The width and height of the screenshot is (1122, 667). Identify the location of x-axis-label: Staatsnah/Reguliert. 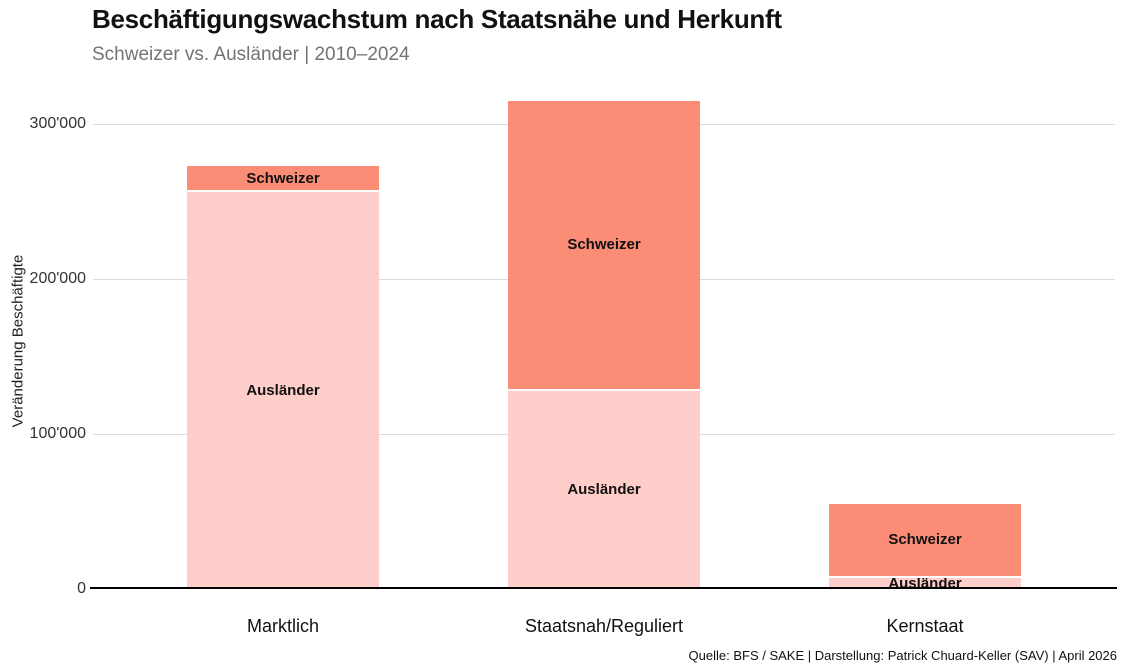
(604, 626).